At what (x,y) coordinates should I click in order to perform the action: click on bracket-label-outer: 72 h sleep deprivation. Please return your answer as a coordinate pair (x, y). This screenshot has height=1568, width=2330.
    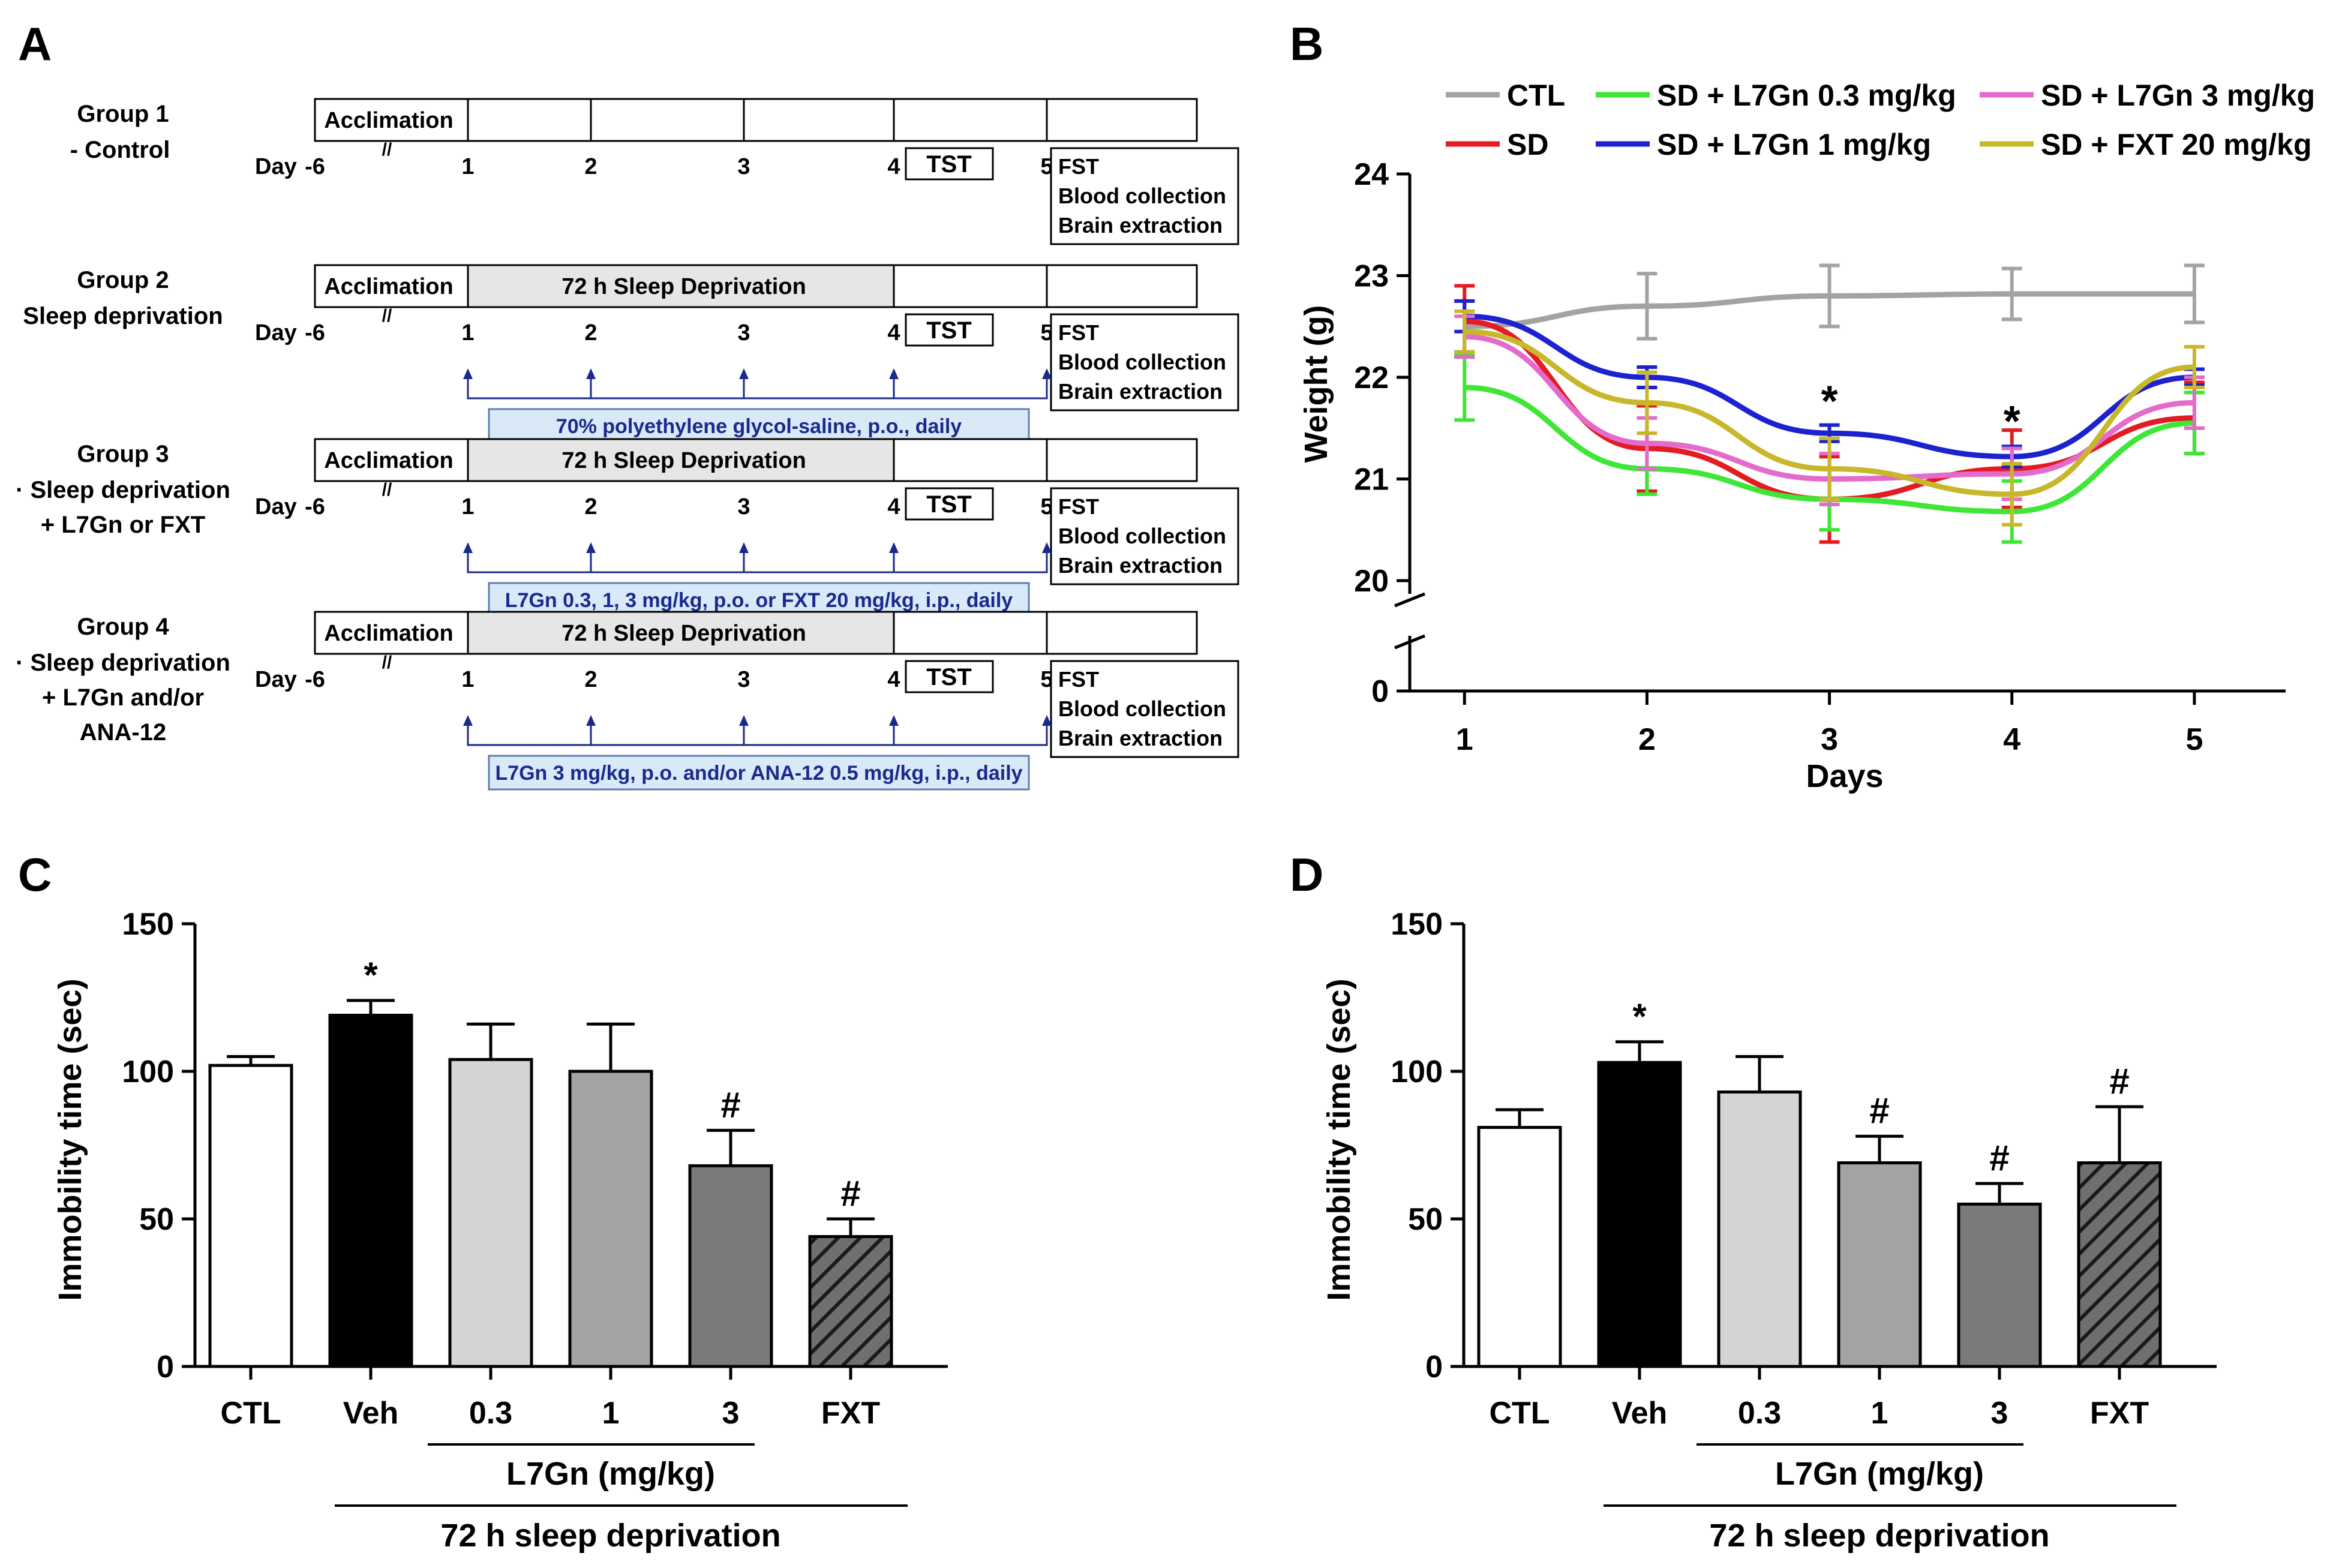
    Looking at the image, I should click on (610, 1536).